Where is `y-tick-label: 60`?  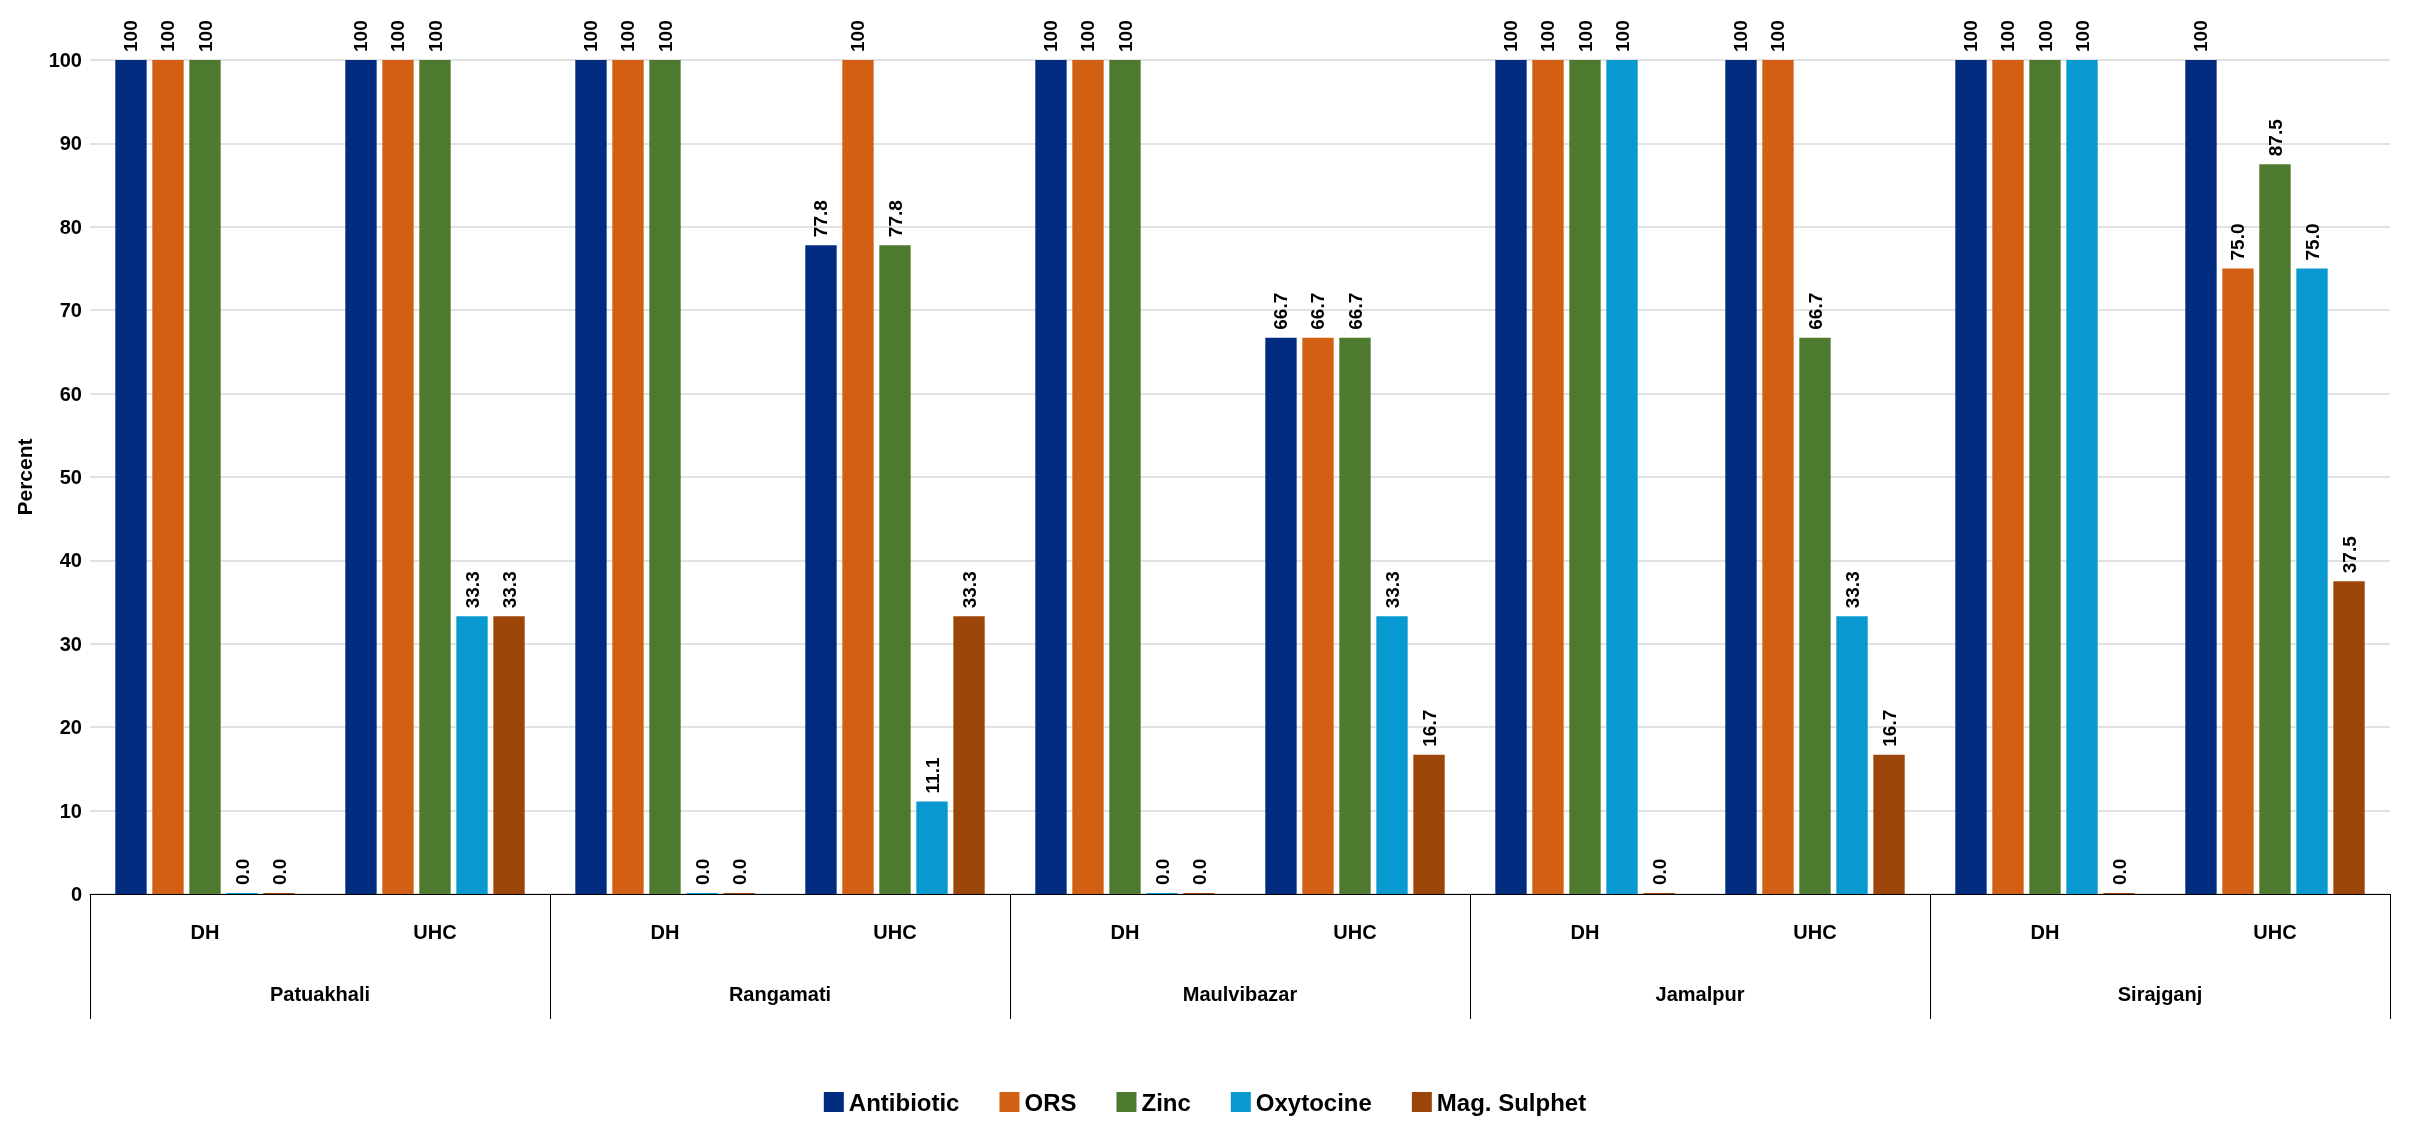 y-tick-label: 60 is located at coordinates (70, 393).